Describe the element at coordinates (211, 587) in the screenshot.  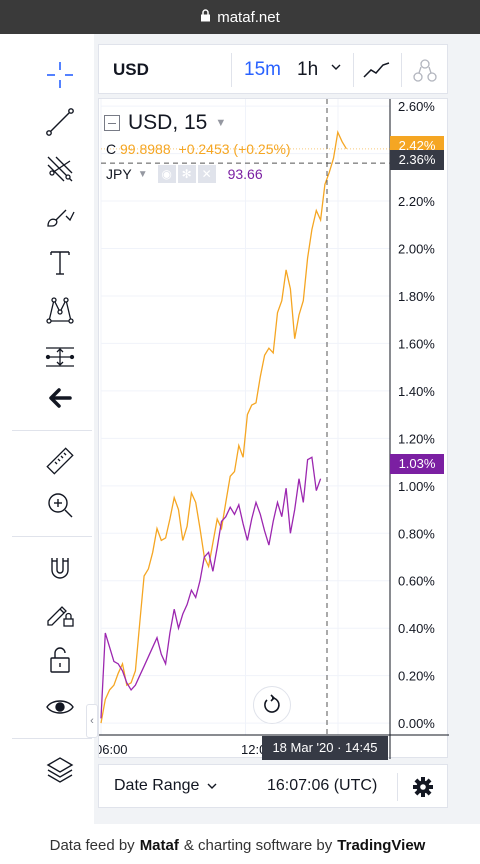
I see `series-line-jpy` at that location.